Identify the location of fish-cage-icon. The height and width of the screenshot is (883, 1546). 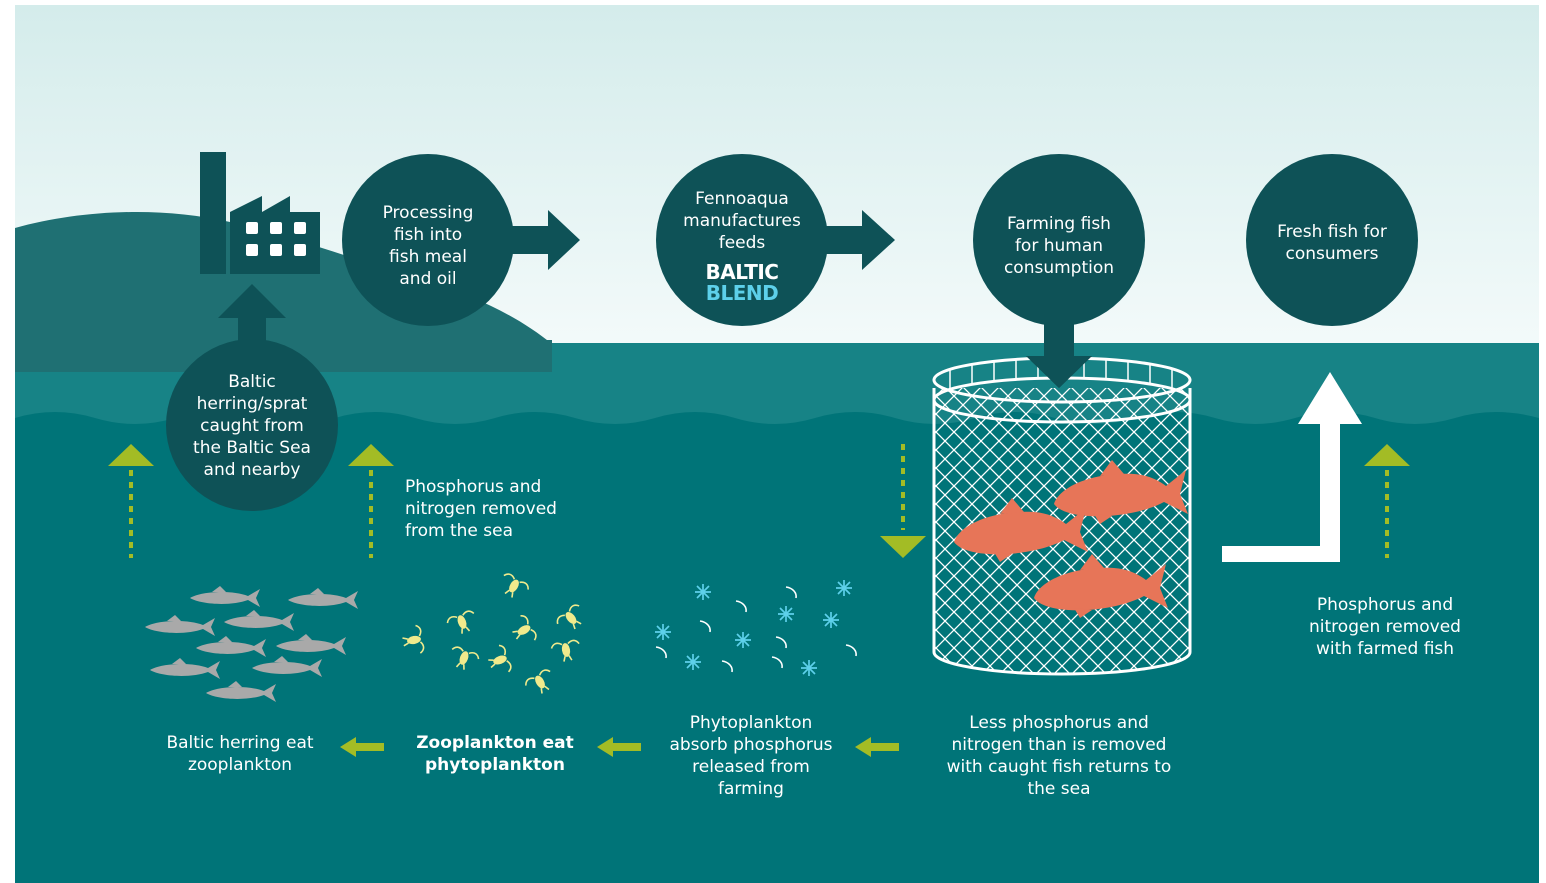
(1062, 516).